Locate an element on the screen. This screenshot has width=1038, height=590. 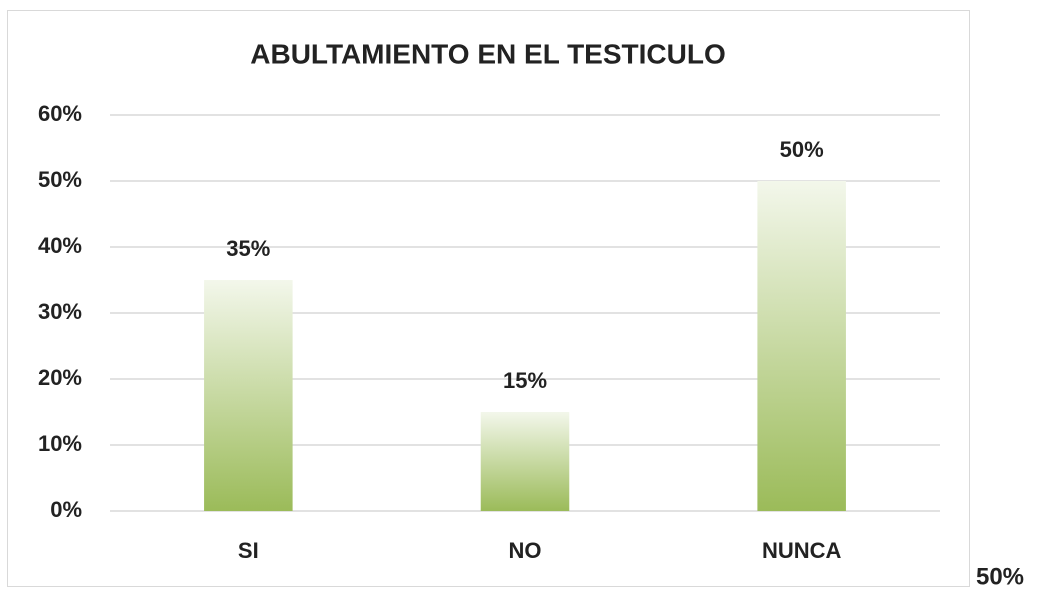
x-tick-label: SI is located at coordinates (248, 550).